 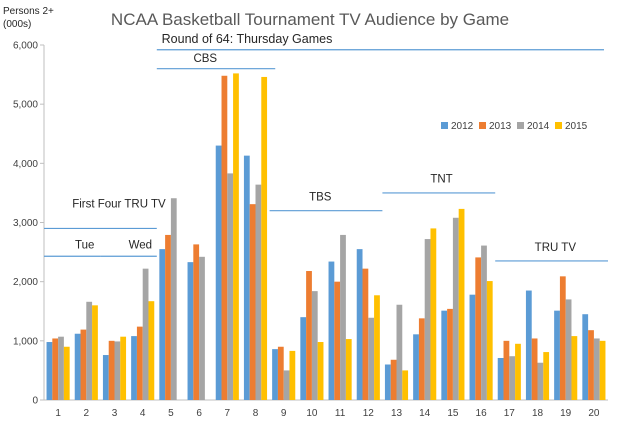 I want to click on network-label: Wed, so click(x=140, y=246).